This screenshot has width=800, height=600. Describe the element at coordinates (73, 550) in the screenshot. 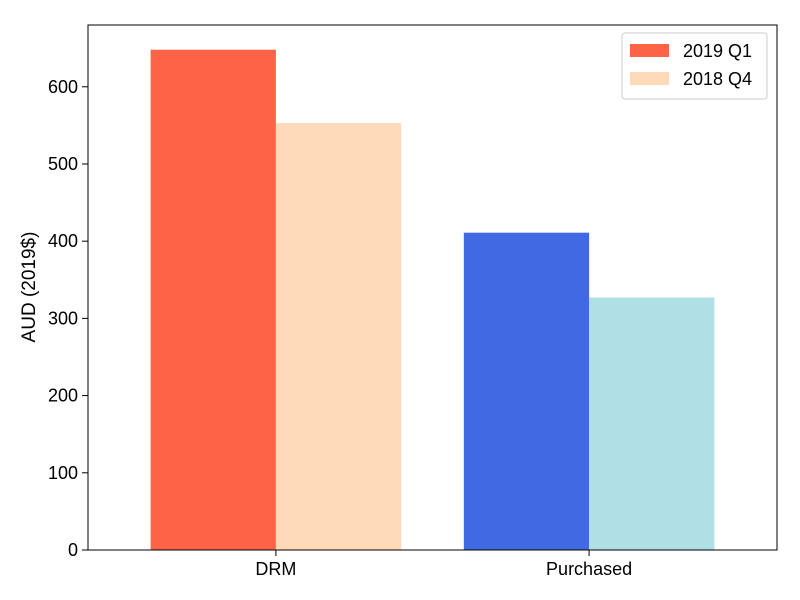

I see `y-tick-label: 0` at that location.